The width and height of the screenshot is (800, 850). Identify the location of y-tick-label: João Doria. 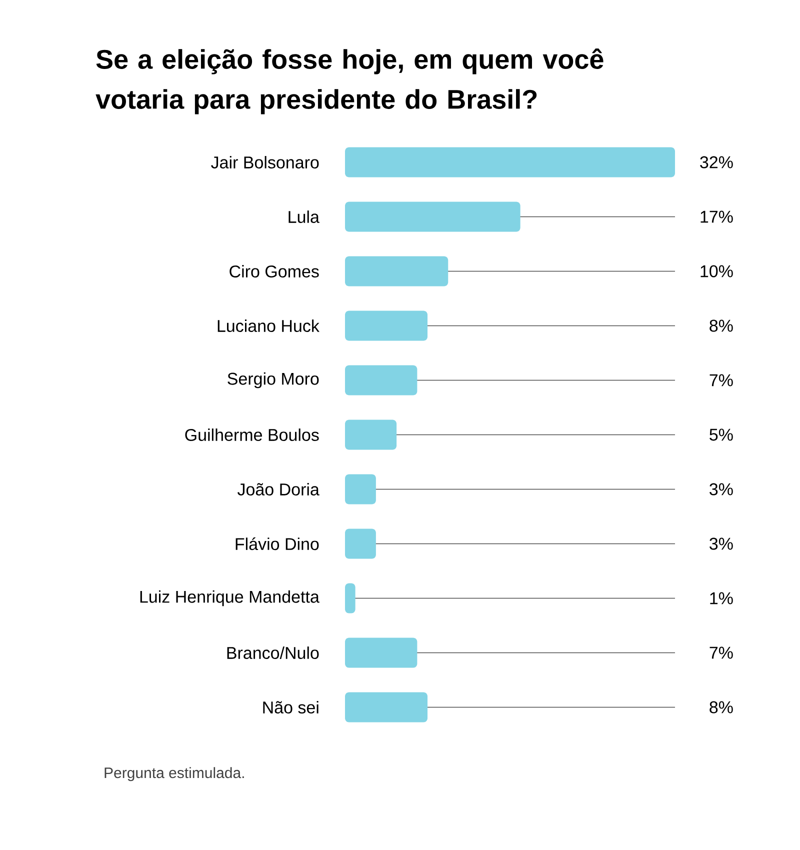
(279, 489).